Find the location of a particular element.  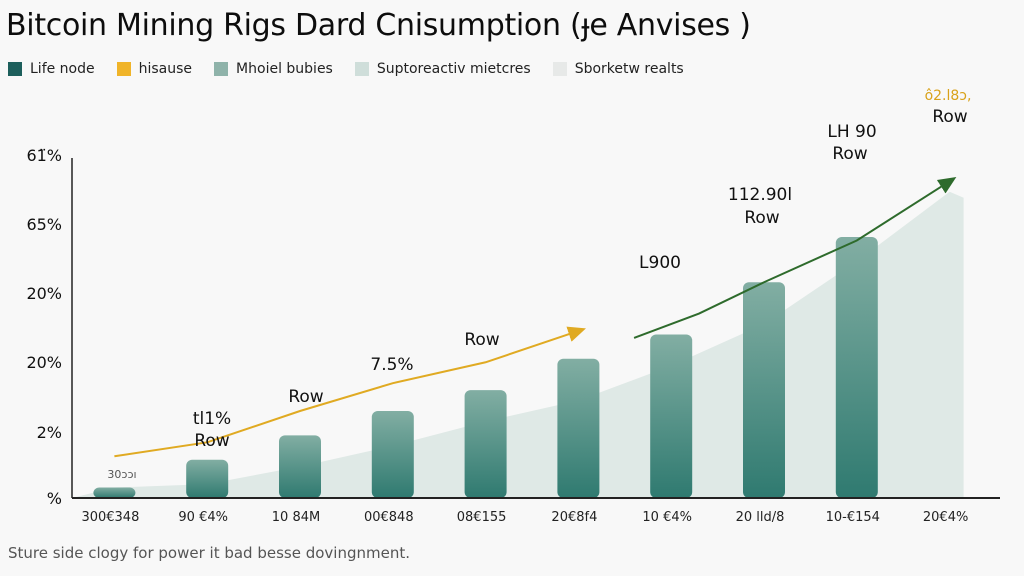

x-tick-label: 10-€154 is located at coordinates (853, 517).